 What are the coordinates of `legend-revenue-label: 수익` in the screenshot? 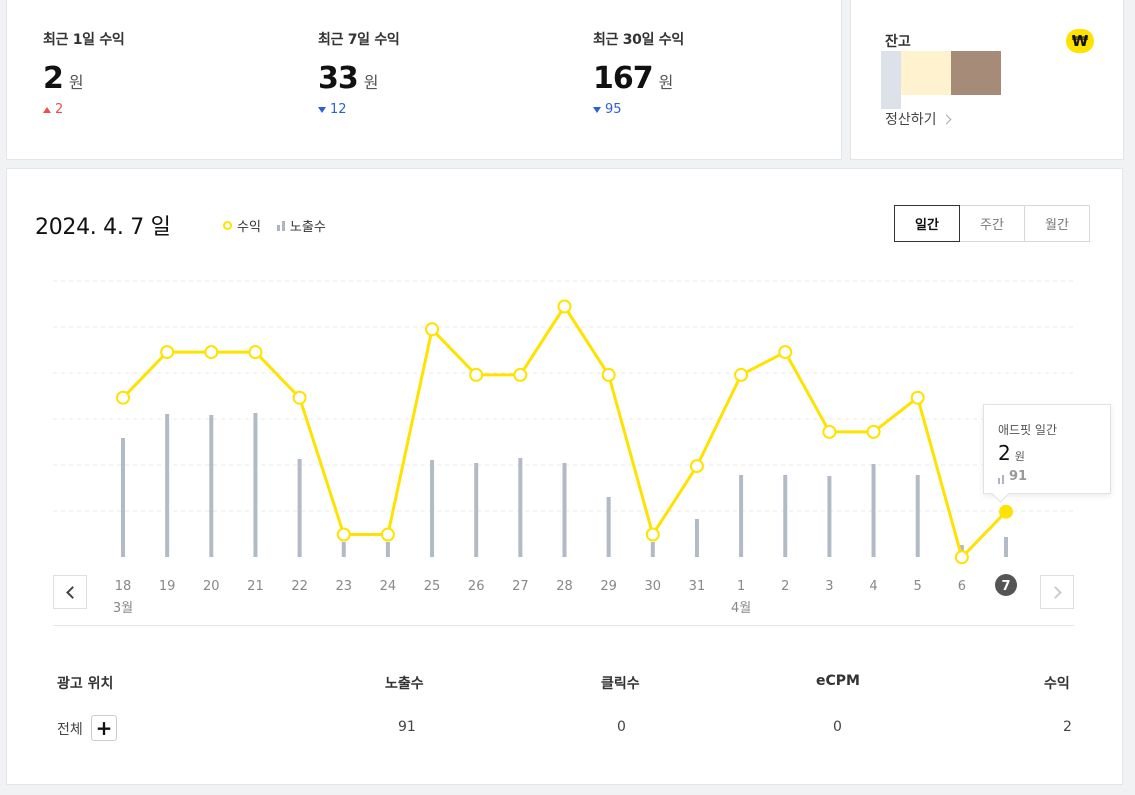 It's located at (249, 227).